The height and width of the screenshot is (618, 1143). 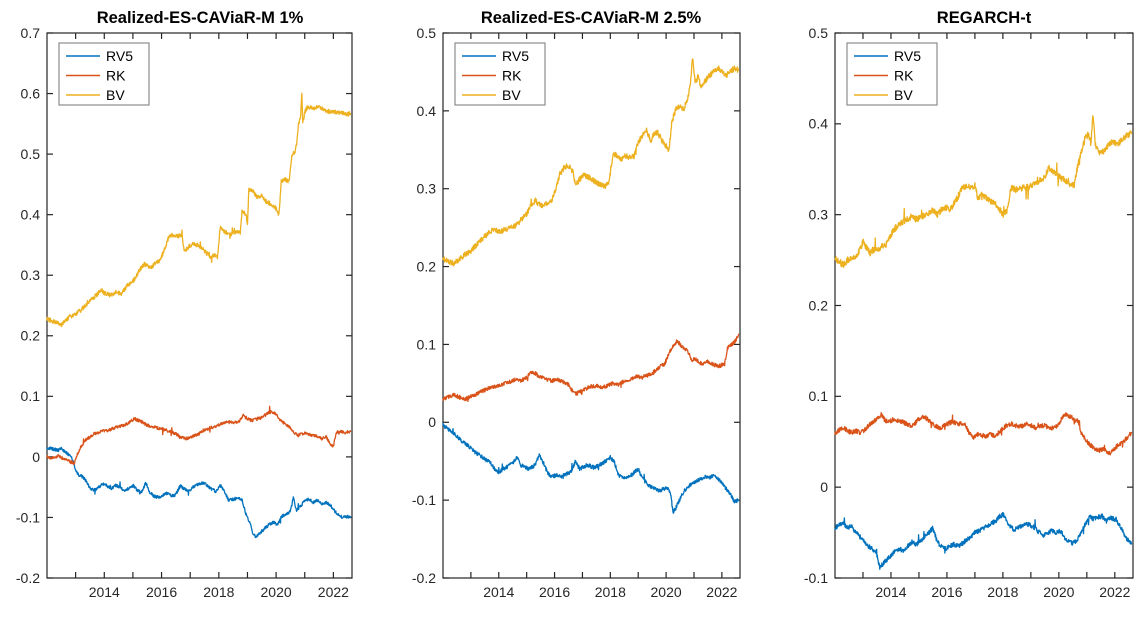 I want to click on chart-title-2: Realized-ES-CAViaR-M 2.5%, so click(x=591, y=18).